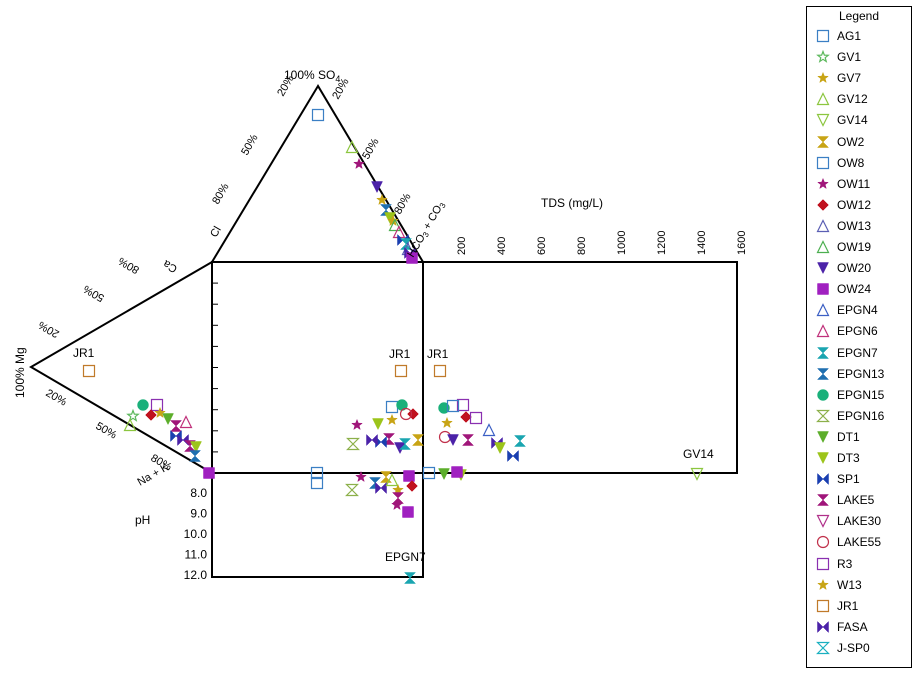 The image size is (923, 674). What do you see at coordinates (84, 353) in the screenshot?
I see `annotation-label: JR1` at bounding box center [84, 353].